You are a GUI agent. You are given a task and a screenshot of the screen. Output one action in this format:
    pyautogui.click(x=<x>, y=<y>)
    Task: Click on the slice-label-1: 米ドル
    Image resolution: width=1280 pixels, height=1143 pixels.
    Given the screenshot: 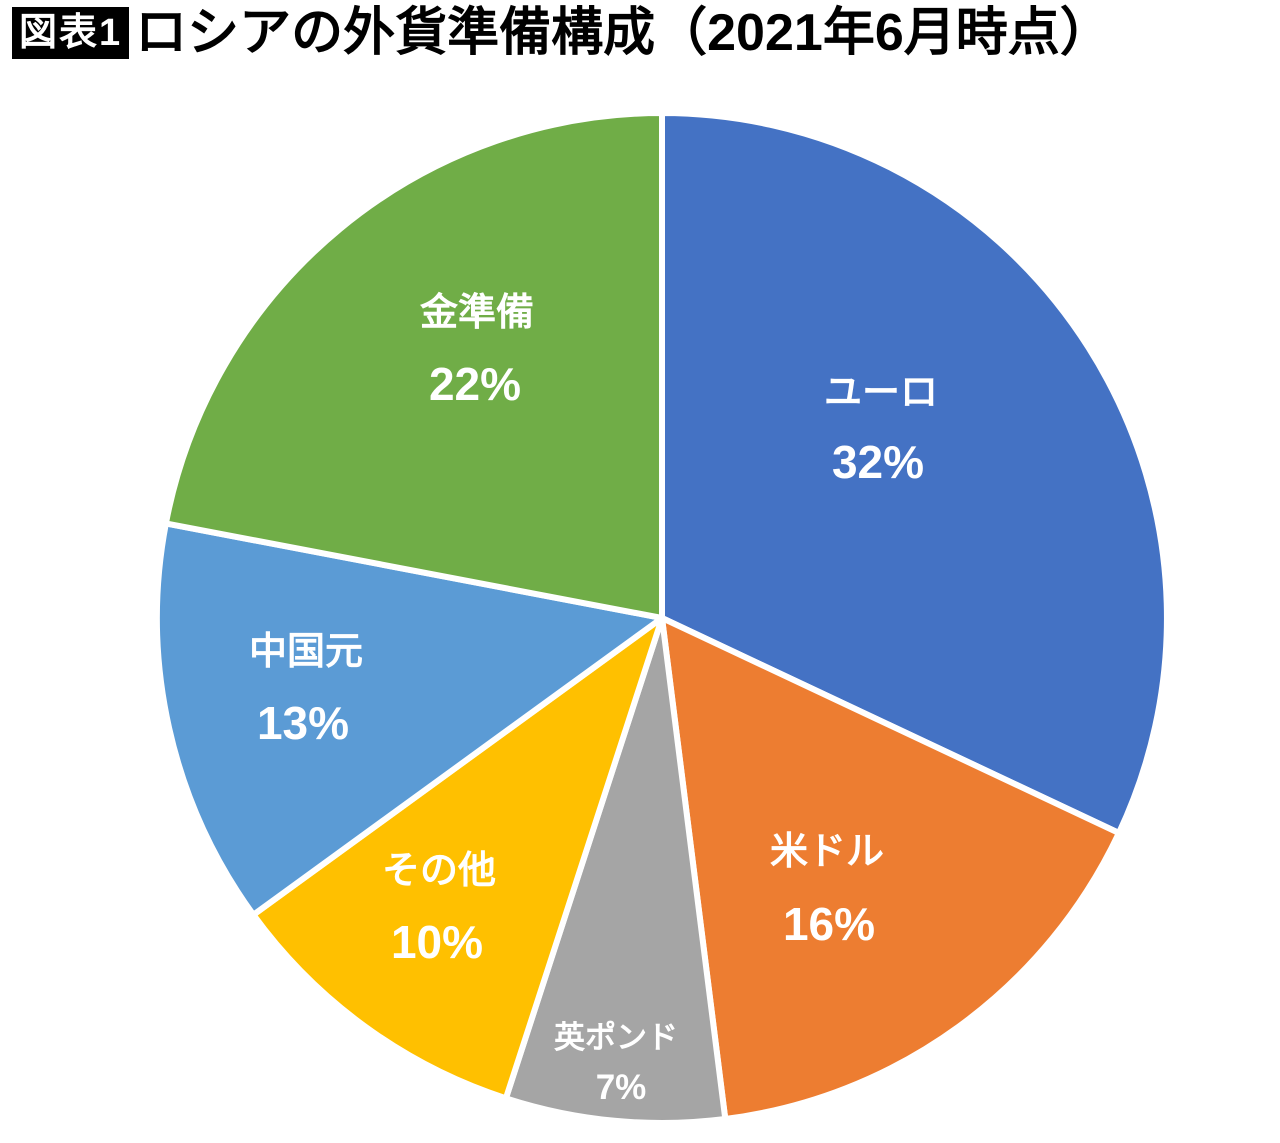 What is the action you would take?
    pyautogui.click(x=827, y=852)
    